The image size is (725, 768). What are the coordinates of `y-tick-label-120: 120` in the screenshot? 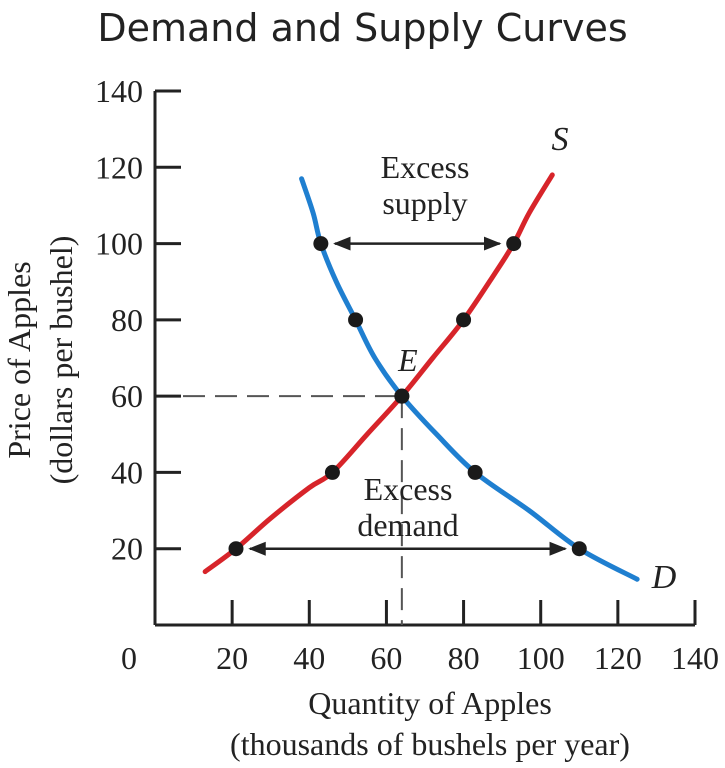 It's located at (119, 167).